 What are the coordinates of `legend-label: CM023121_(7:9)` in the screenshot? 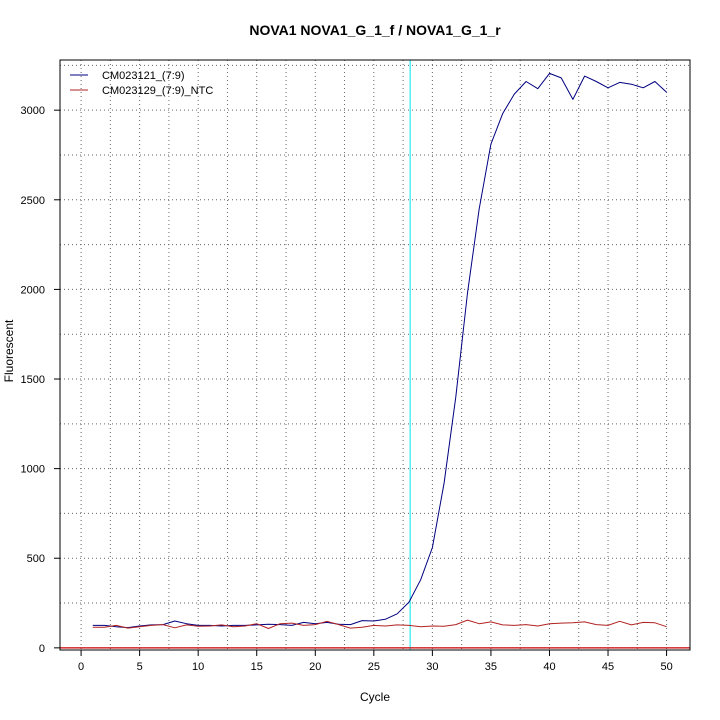 It's located at (143, 76).